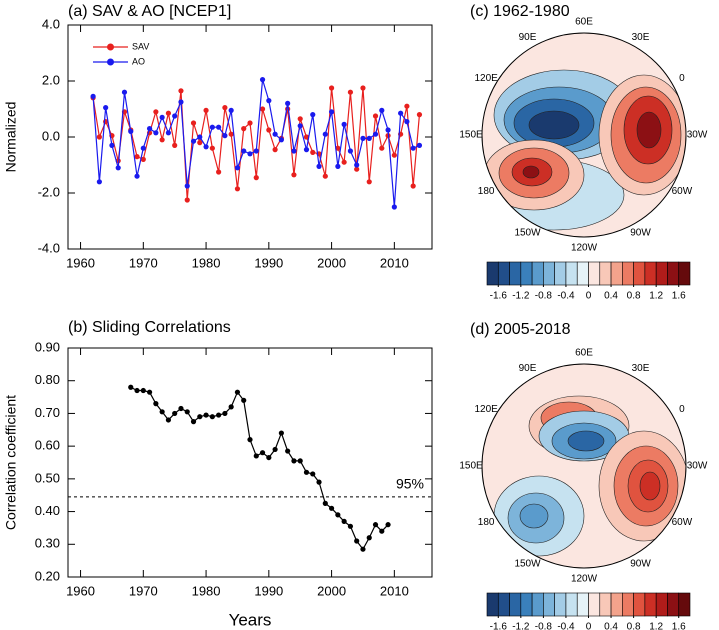  Describe the element at coordinates (140, 46) in the screenshot. I see `legend-label: SAV` at that location.